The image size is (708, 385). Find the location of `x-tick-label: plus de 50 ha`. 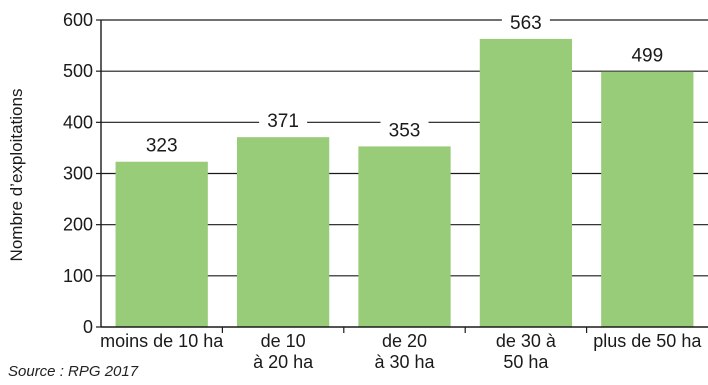

x-tick-label: plus de 50 ha is located at coordinates (647, 341).